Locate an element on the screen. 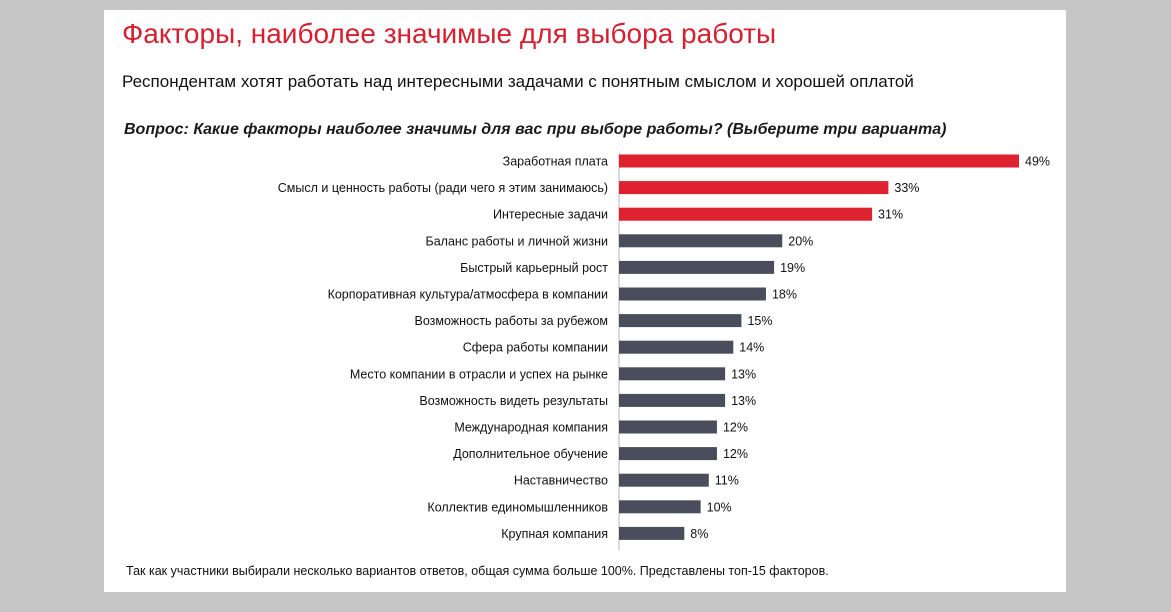 This screenshot has width=1171, height=612. category-label: Сфера работы компании is located at coordinates (535, 348).